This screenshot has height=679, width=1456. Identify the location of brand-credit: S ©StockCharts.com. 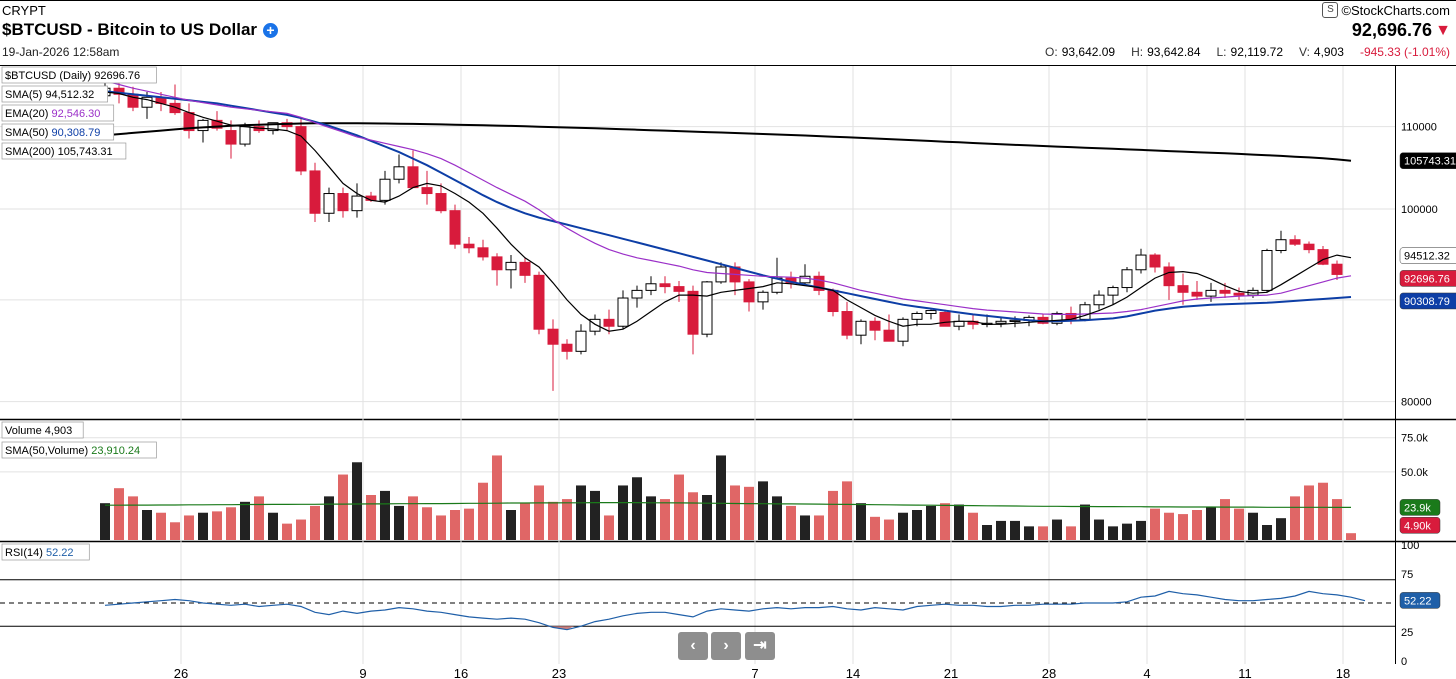
(1386, 10).